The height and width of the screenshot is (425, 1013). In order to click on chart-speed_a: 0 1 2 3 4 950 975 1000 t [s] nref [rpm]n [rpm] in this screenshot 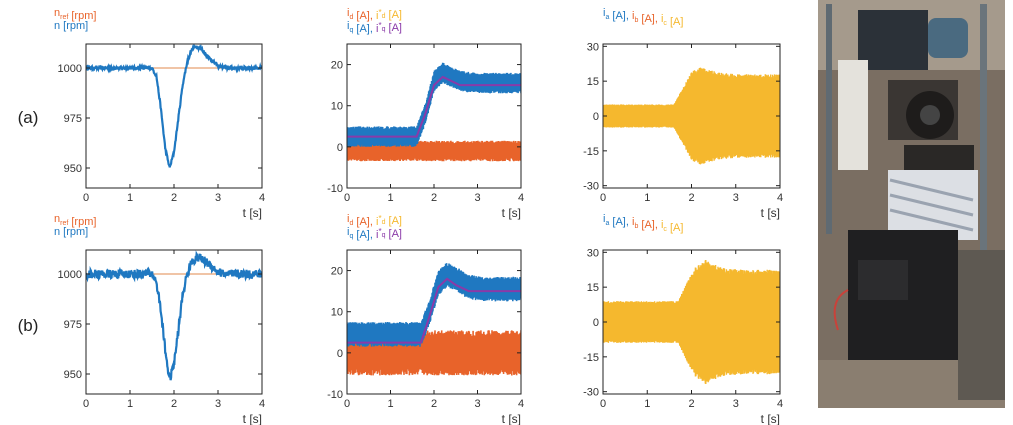, I will do `click(159, 113)`.